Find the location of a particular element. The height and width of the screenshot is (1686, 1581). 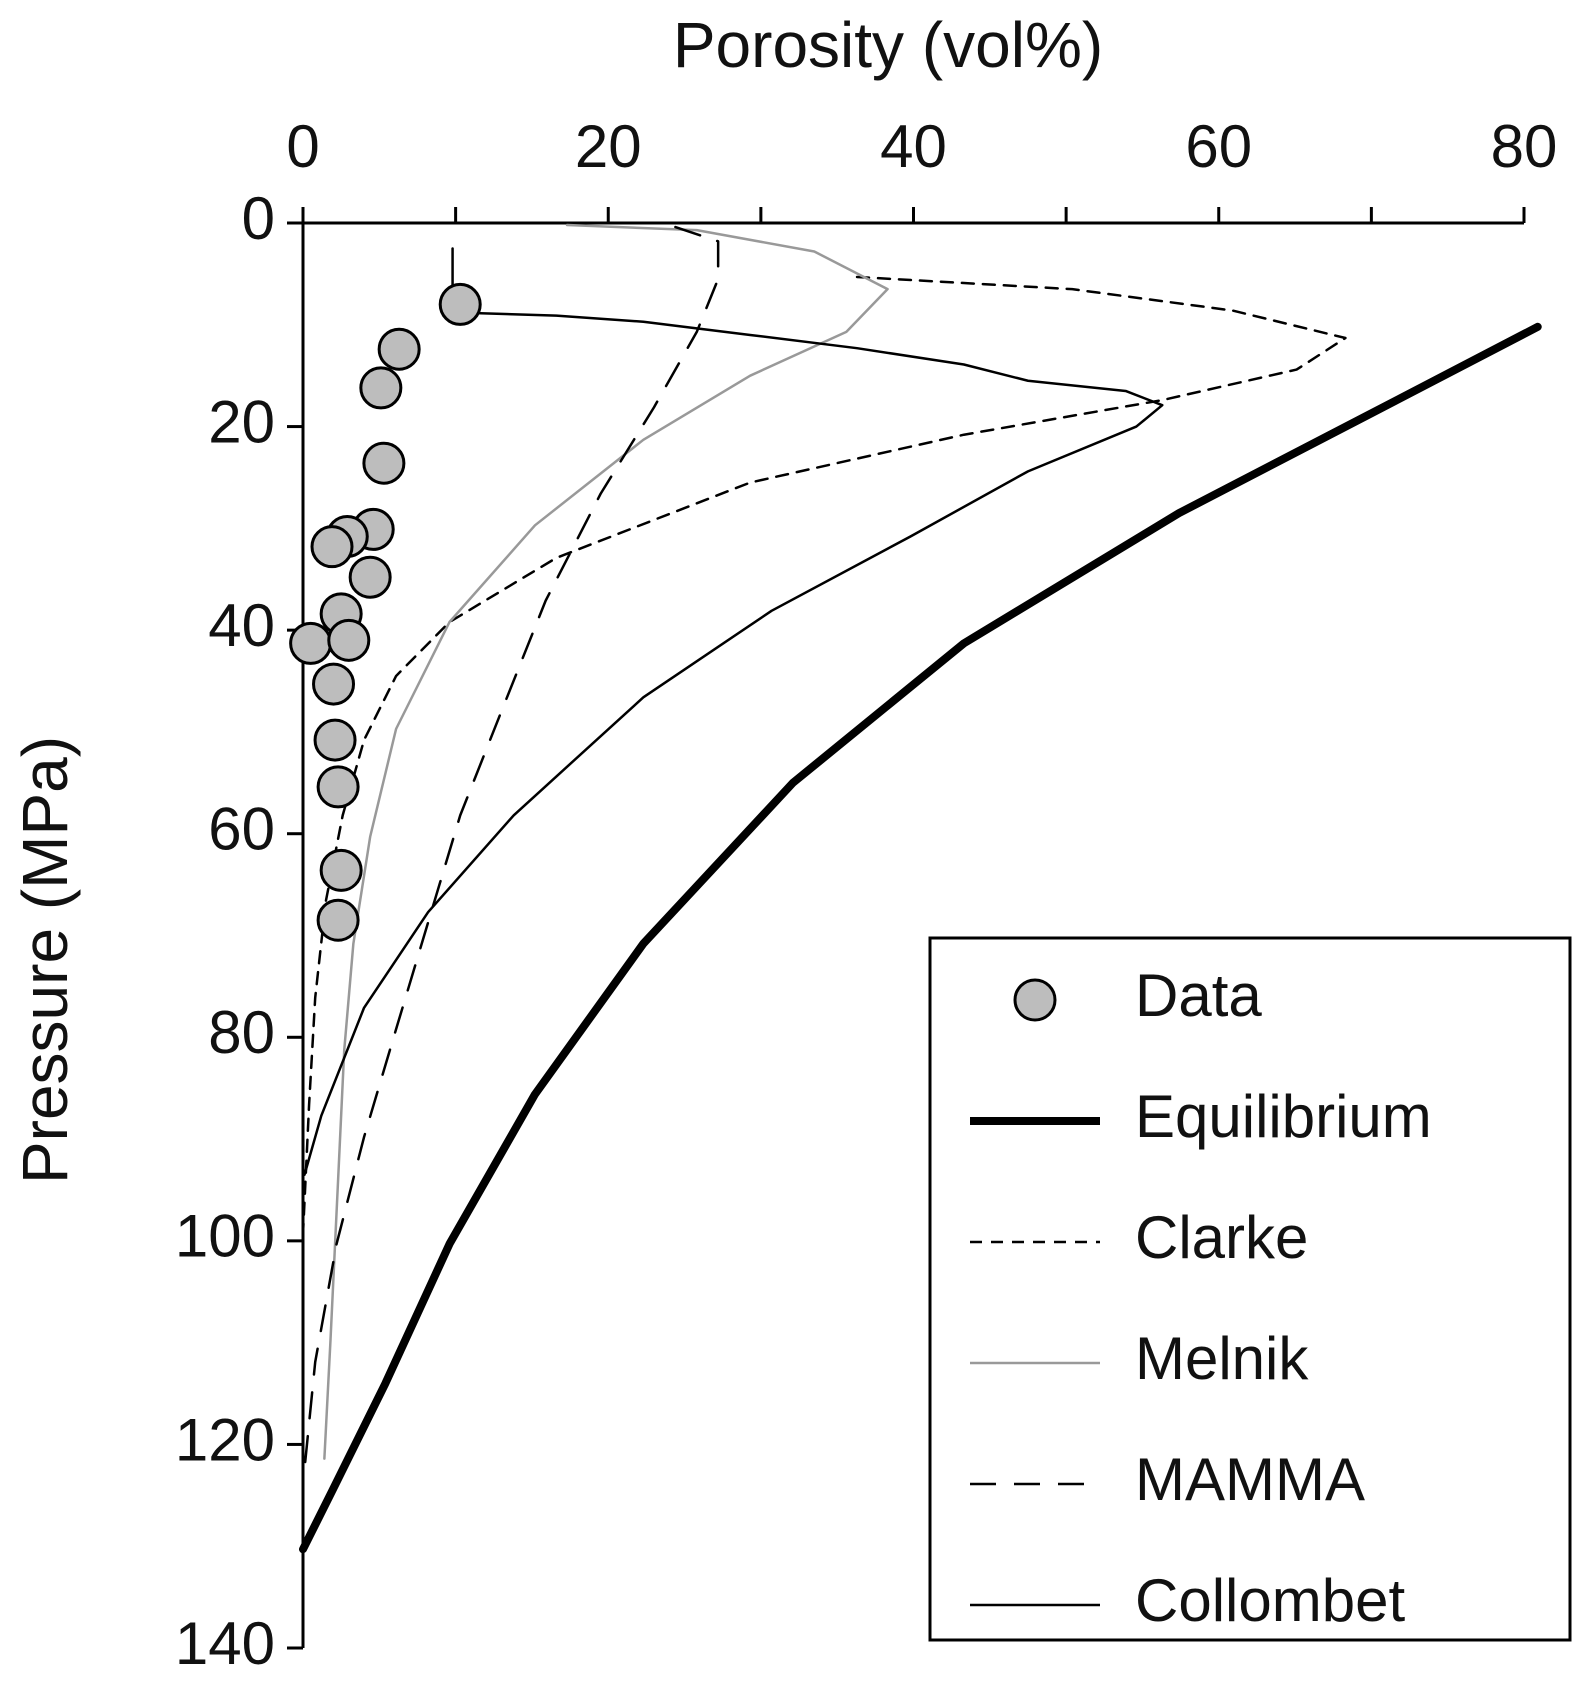

y-tick-label: 120 is located at coordinates (225, 1439).